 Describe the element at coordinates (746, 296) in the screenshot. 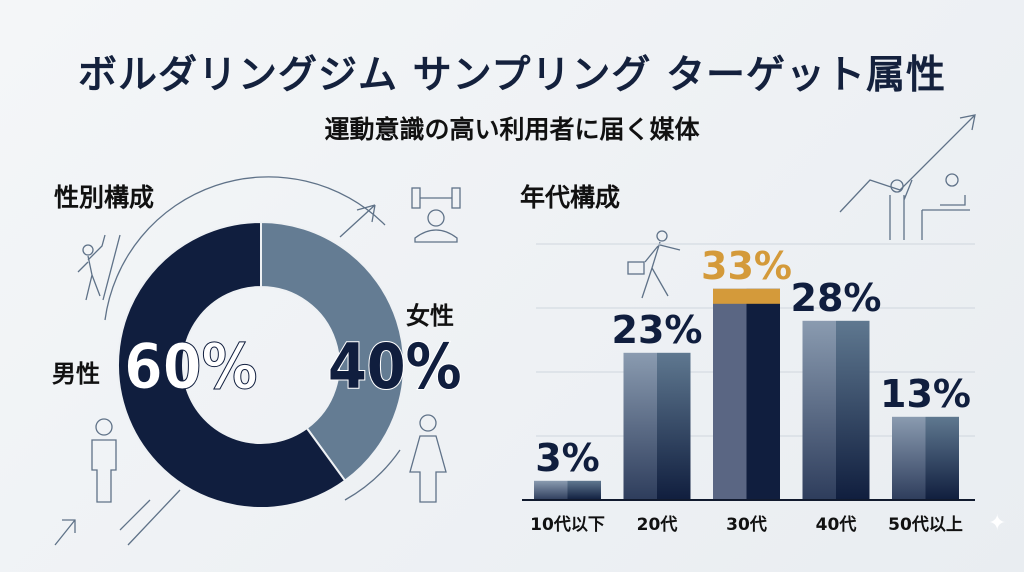

I see `bar-highlight-cap` at that location.